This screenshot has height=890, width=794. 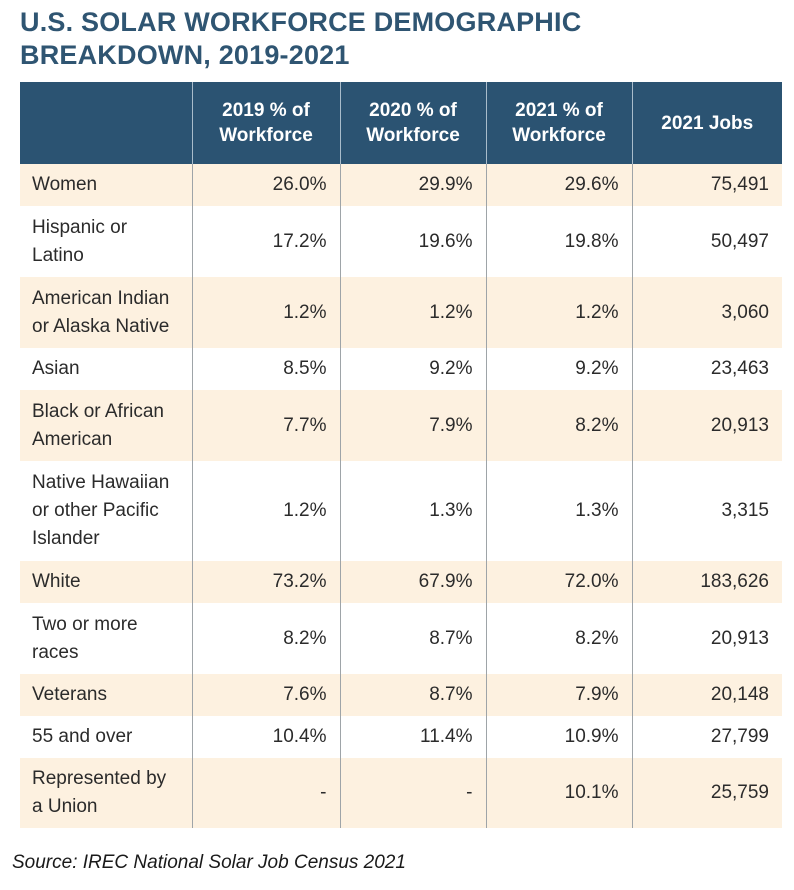 What do you see at coordinates (265, 185) in the screenshot?
I see `cell-2019: 26.0%` at bounding box center [265, 185].